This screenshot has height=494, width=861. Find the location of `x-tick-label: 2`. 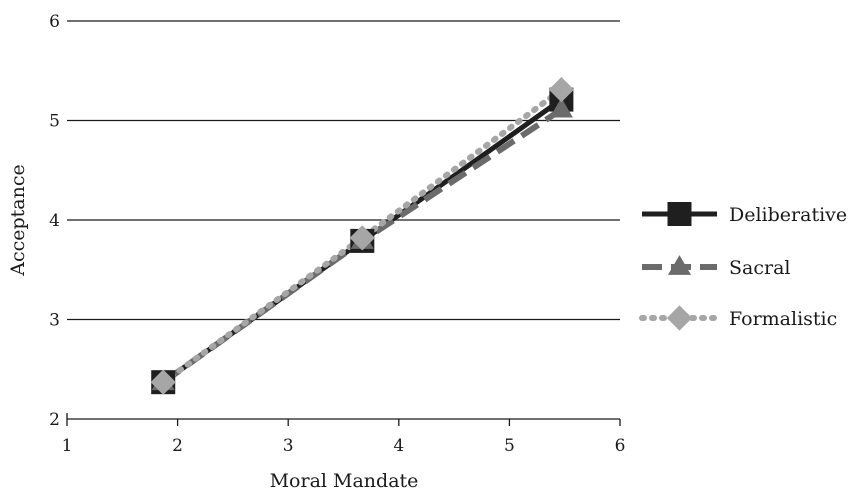

x-tick-label: 2 is located at coordinates (177, 446).